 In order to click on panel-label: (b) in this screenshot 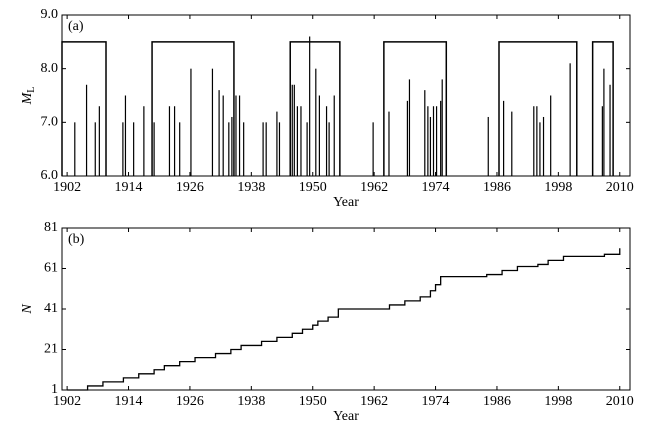, I will do `click(76, 239)`.